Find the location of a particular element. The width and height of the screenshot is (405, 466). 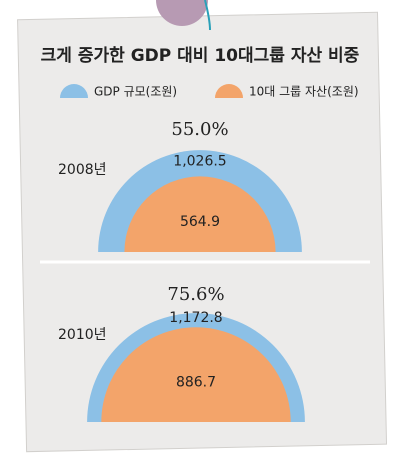

value-label: 1,026.5 is located at coordinates (199, 161).